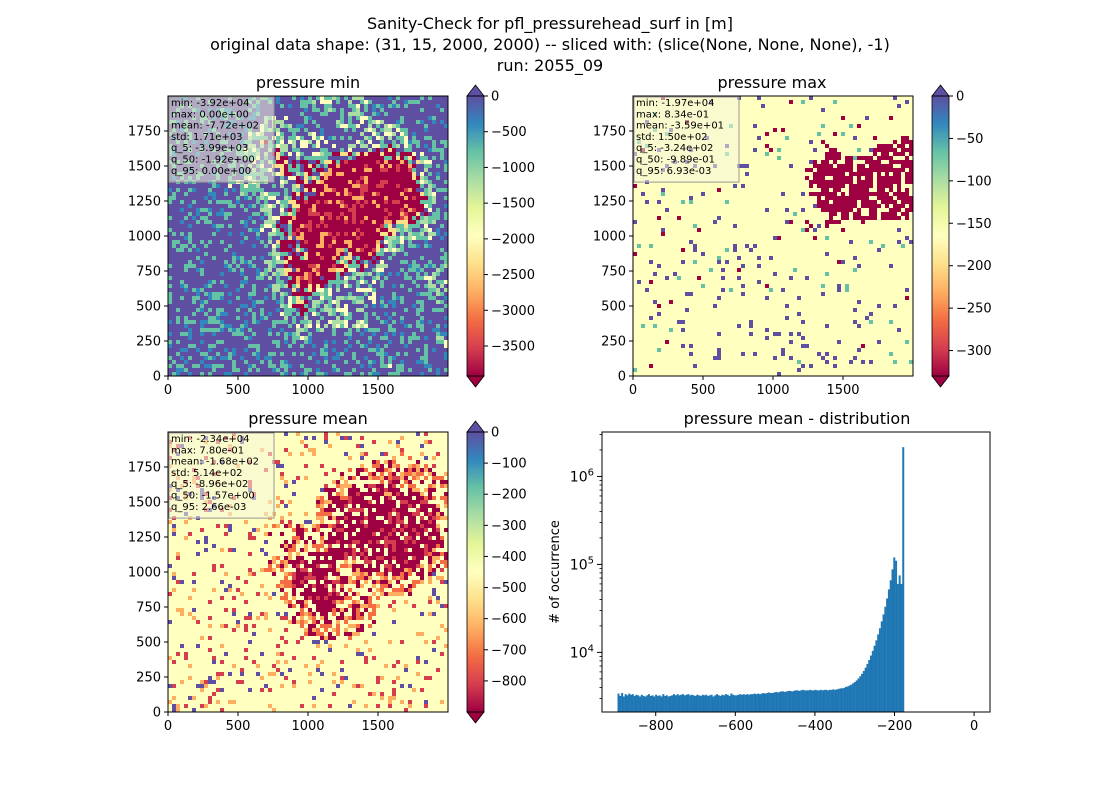 The width and height of the screenshot is (1100, 800). Describe the element at coordinates (148, 272) in the screenshot. I see `y-tick-label: 750` at that location.